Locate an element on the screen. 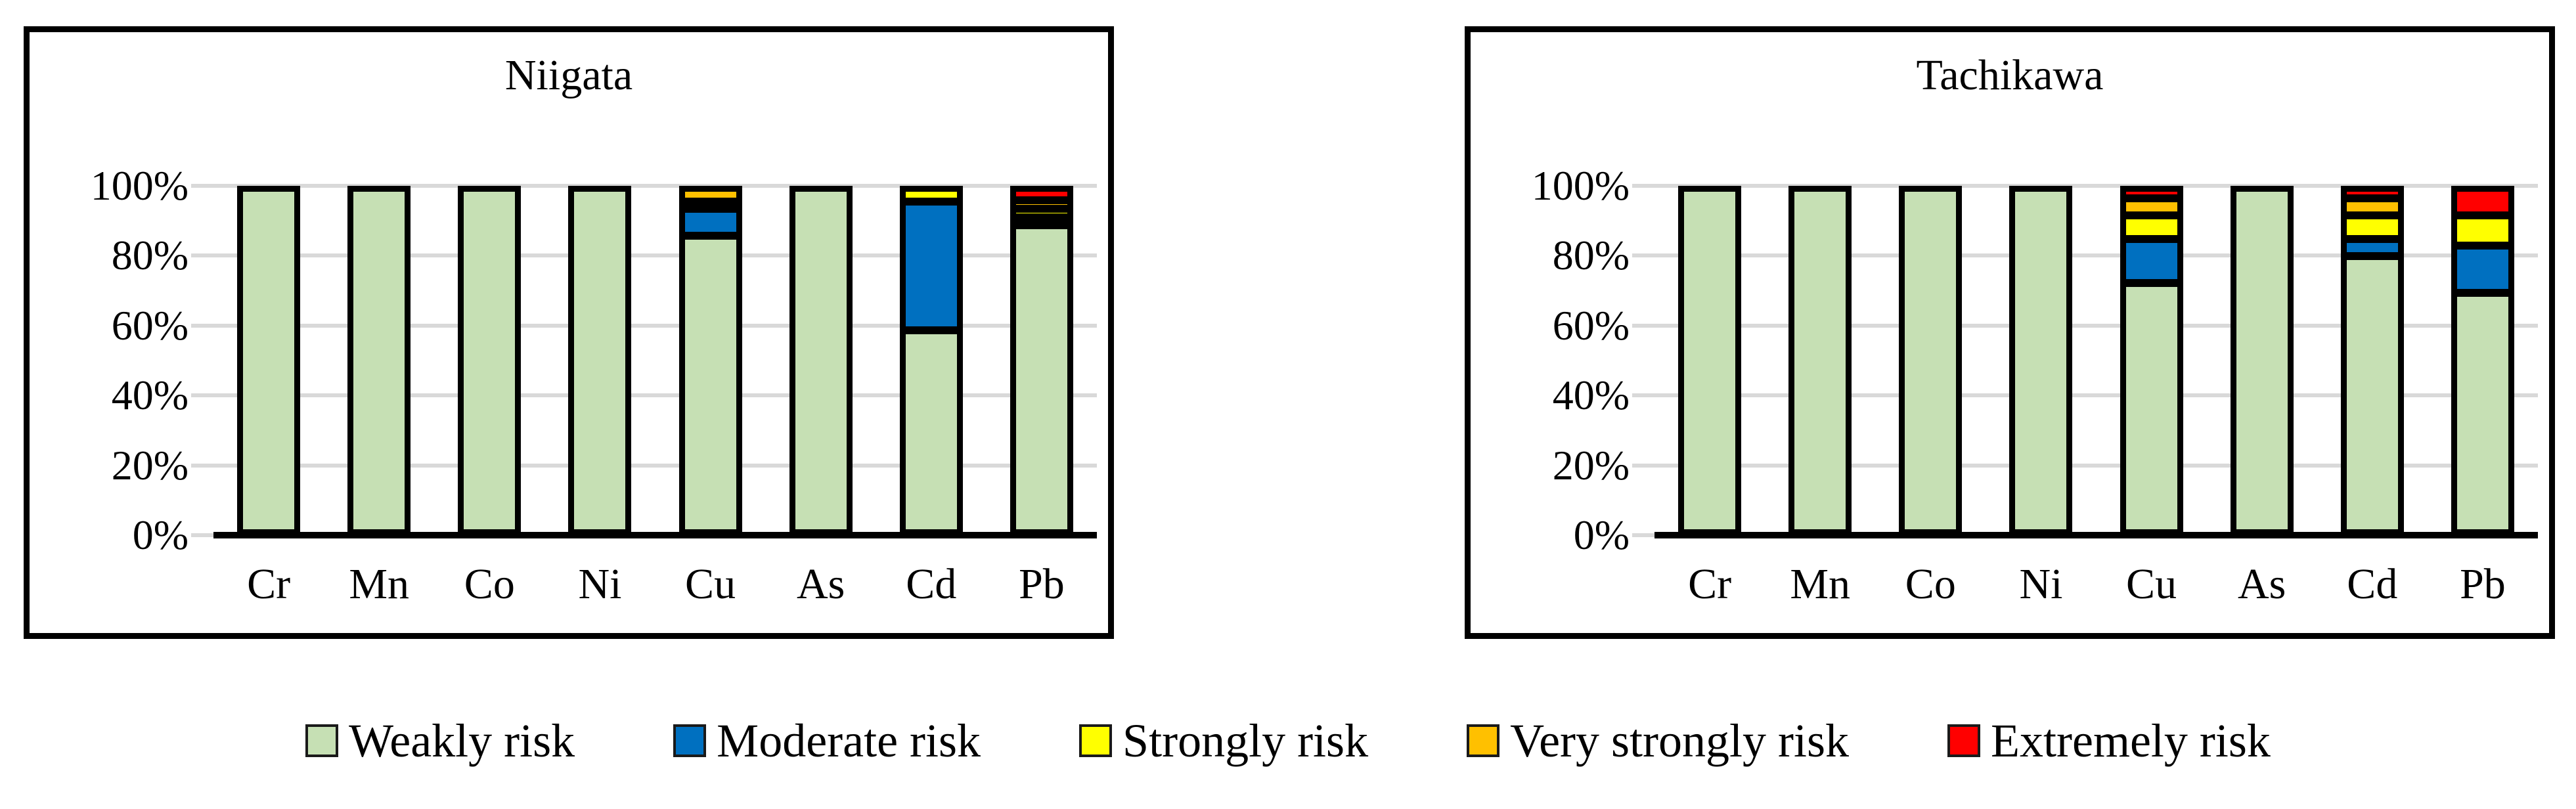 This screenshot has width=2576, height=809. legend-item-moderate: Moderate risk is located at coordinates (827, 740).